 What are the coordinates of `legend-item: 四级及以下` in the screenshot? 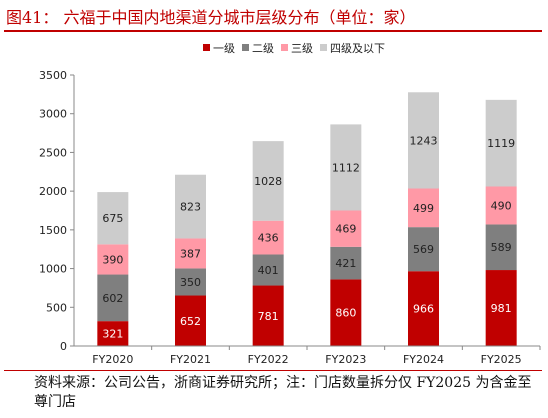 It's located at (352, 48).